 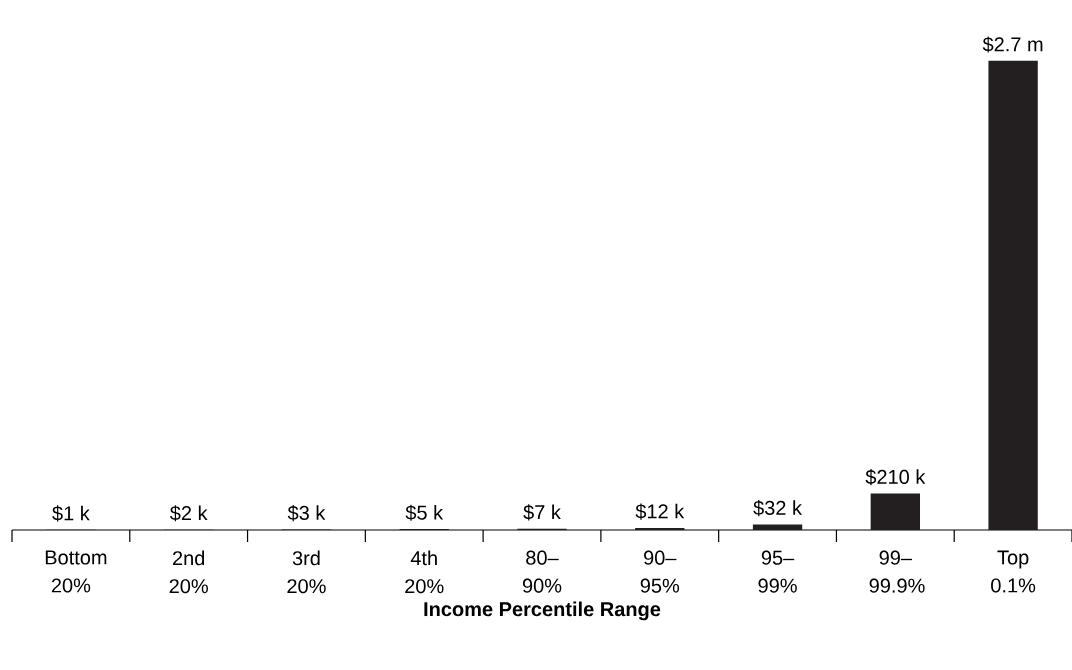 What do you see at coordinates (542, 512) in the screenshot?
I see `data-label: $7 k` at bounding box center [542, 512].